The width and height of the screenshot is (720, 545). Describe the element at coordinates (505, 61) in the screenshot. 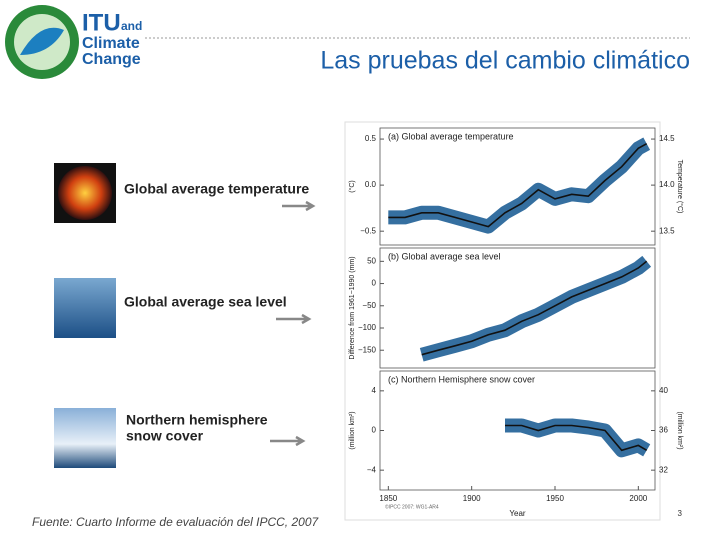

I see `slide-title: Las pruebas del cambio climático` at that location.